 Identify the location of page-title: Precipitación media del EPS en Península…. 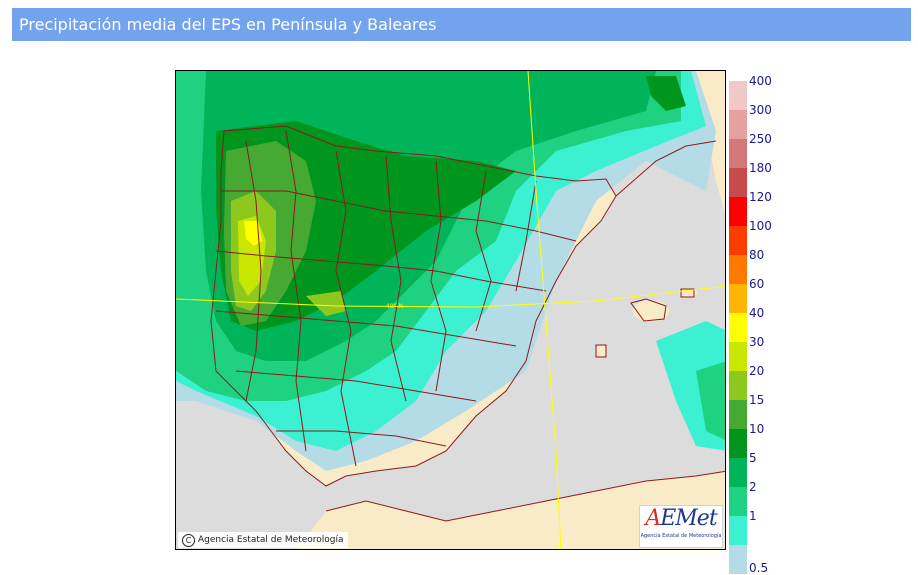
(461, 24).